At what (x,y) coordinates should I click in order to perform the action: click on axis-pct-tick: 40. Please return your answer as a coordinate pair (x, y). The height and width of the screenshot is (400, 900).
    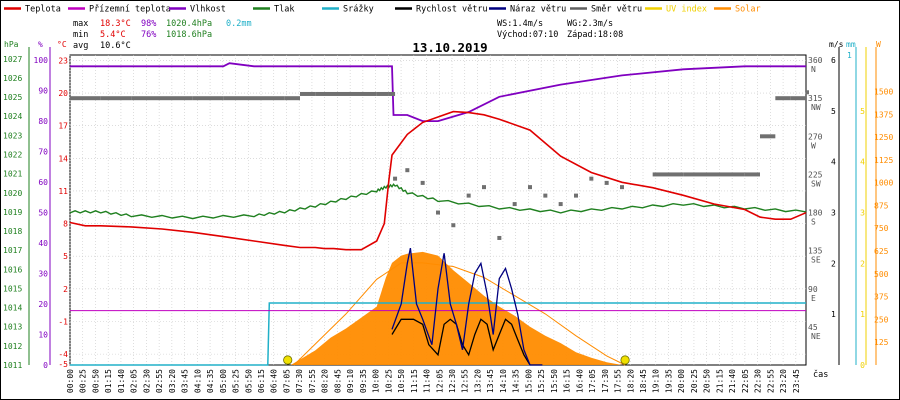
    Looking at the image, I should click on (43, 243).